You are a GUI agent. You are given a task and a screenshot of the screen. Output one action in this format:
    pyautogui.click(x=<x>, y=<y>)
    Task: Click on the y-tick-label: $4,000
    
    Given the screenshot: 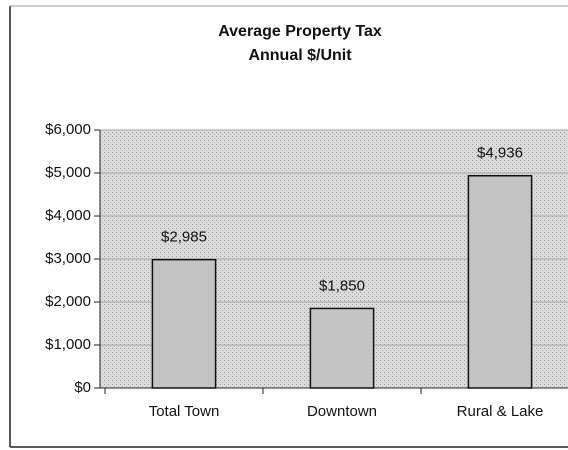 What is the action you would take?
    pyautogui.click(x=68, y=215)
    